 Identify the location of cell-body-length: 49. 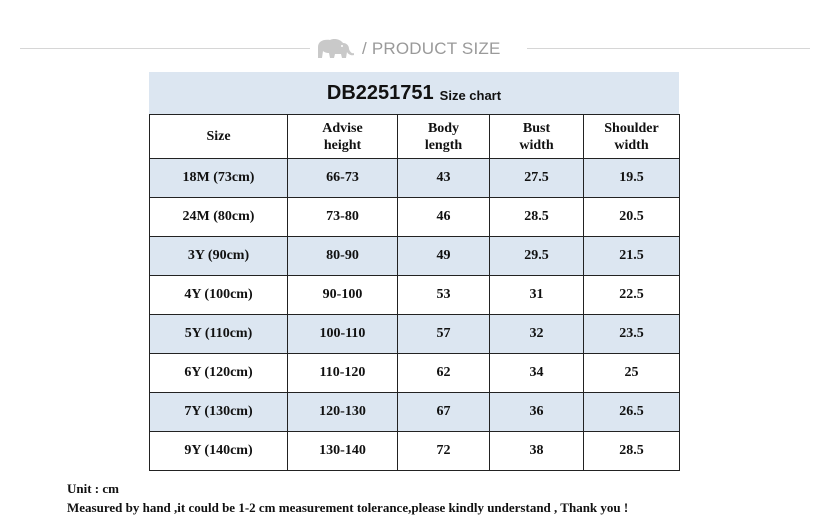
(443, 256).